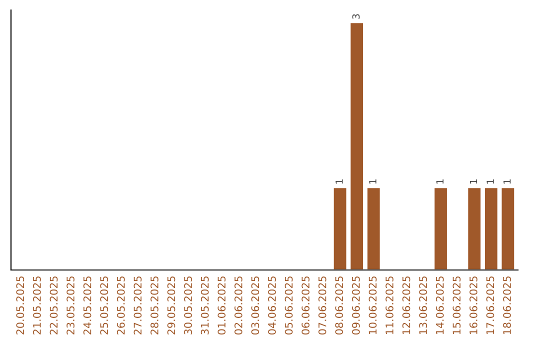 The height and width of the screenshot is (340, 540). What do you see at coordinates (272, 305) in the screenshot?
I see `x-tick-label: 04.06.2025` at bounding box center [272, 305].